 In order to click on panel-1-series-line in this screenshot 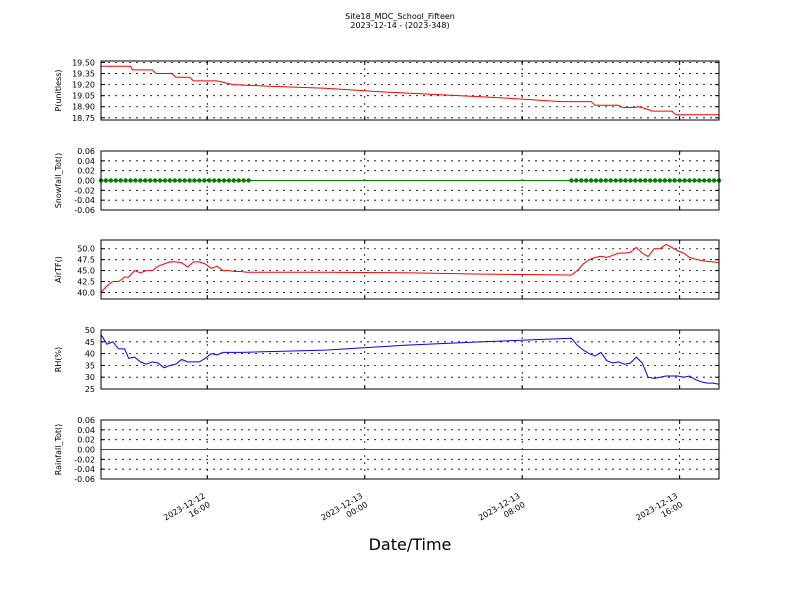, I will do `click(410, 90)`.